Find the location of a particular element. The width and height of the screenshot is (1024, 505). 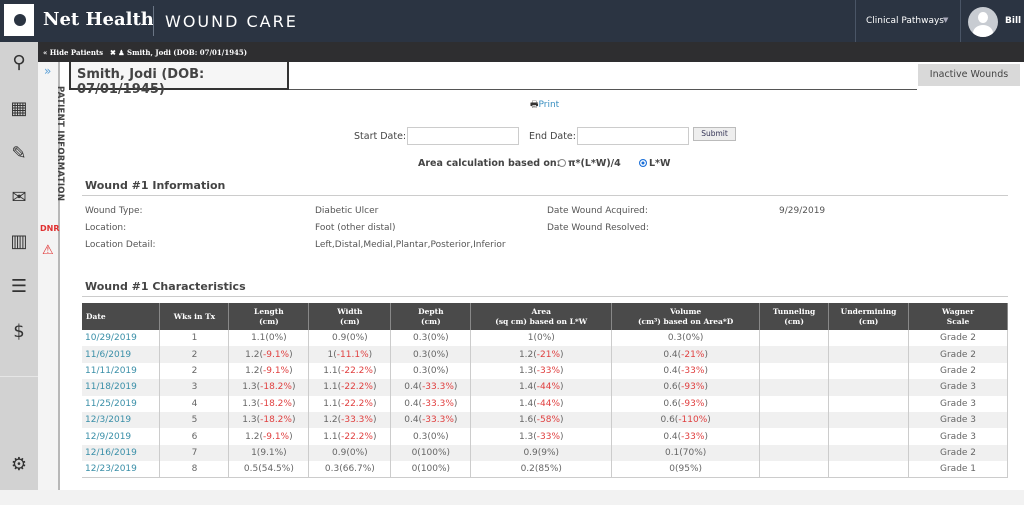

expand-chevron-icon: » is located at coordinates (48, 71).